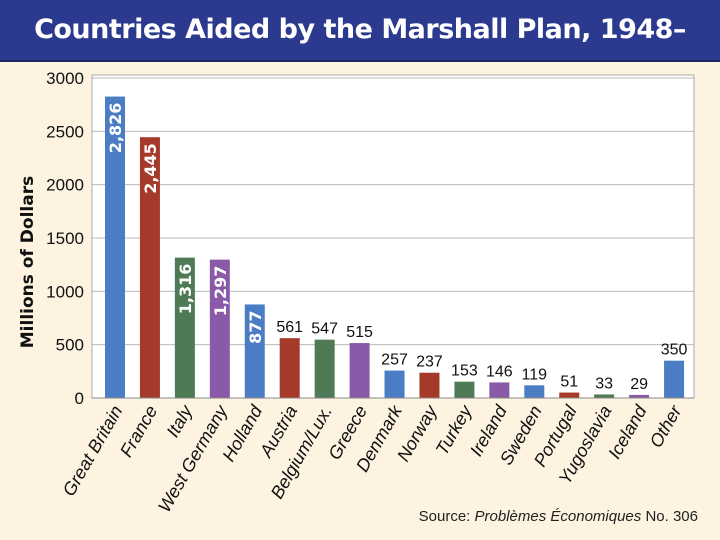 The width and height of the screenshot is (720, 540). Describe the element at coordinates (671, 516) in the screenshot. I see `source-number: No. 306` at that location.